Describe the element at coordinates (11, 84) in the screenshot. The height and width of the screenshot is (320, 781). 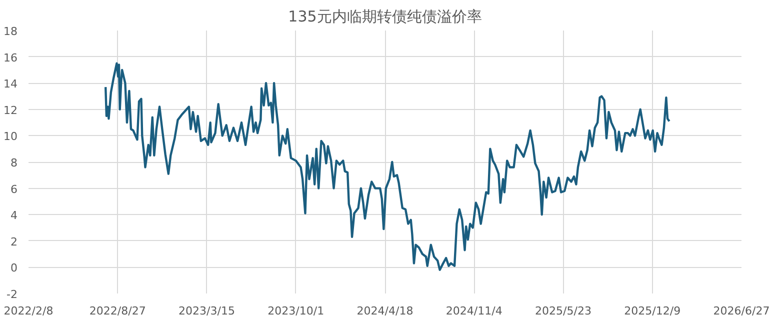
I see `y-tick-label: 14` at that location.